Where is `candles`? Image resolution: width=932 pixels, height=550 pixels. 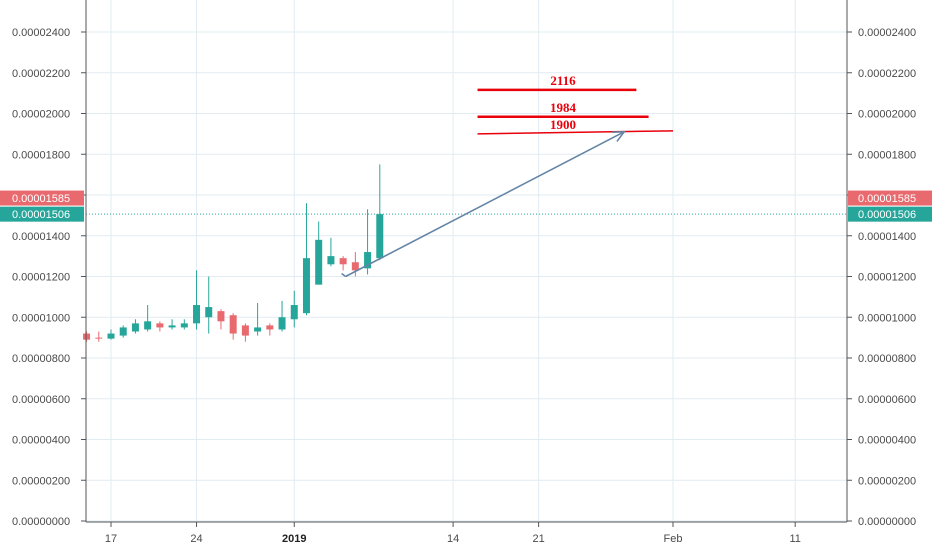
candles is located at coordinates (233, 253).